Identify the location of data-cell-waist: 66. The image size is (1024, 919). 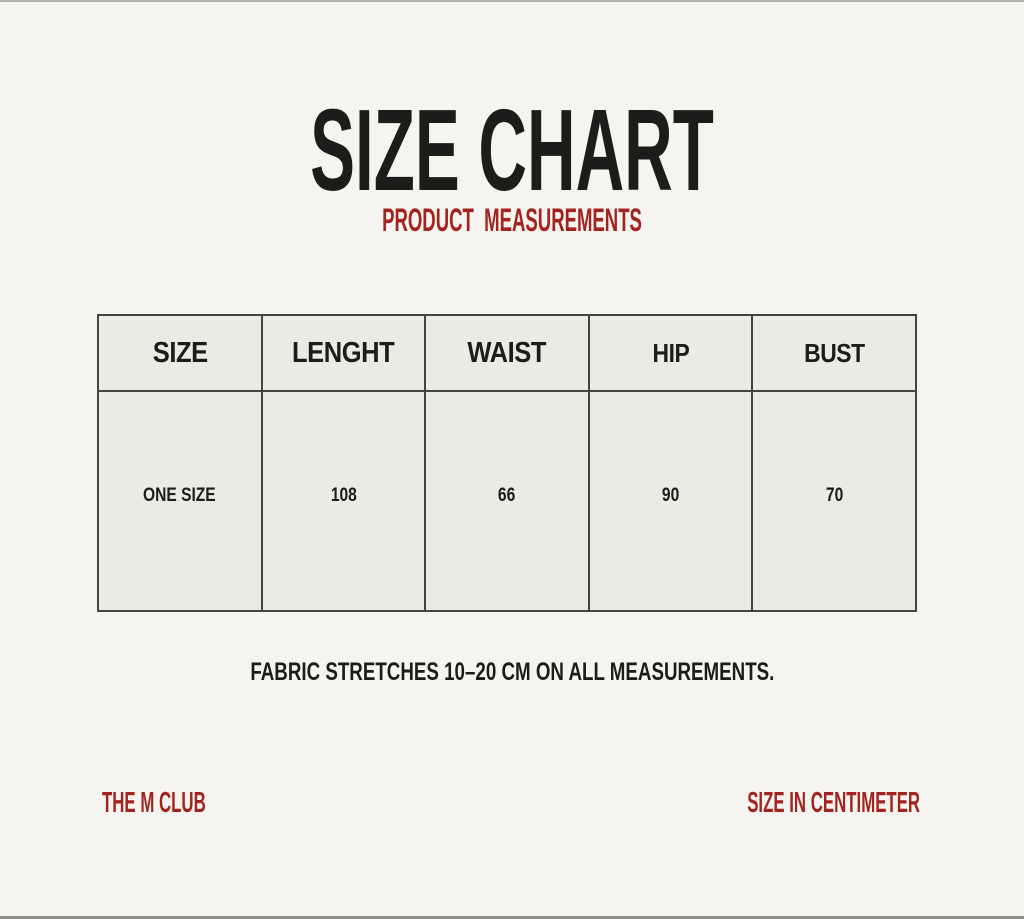
(507, 501).